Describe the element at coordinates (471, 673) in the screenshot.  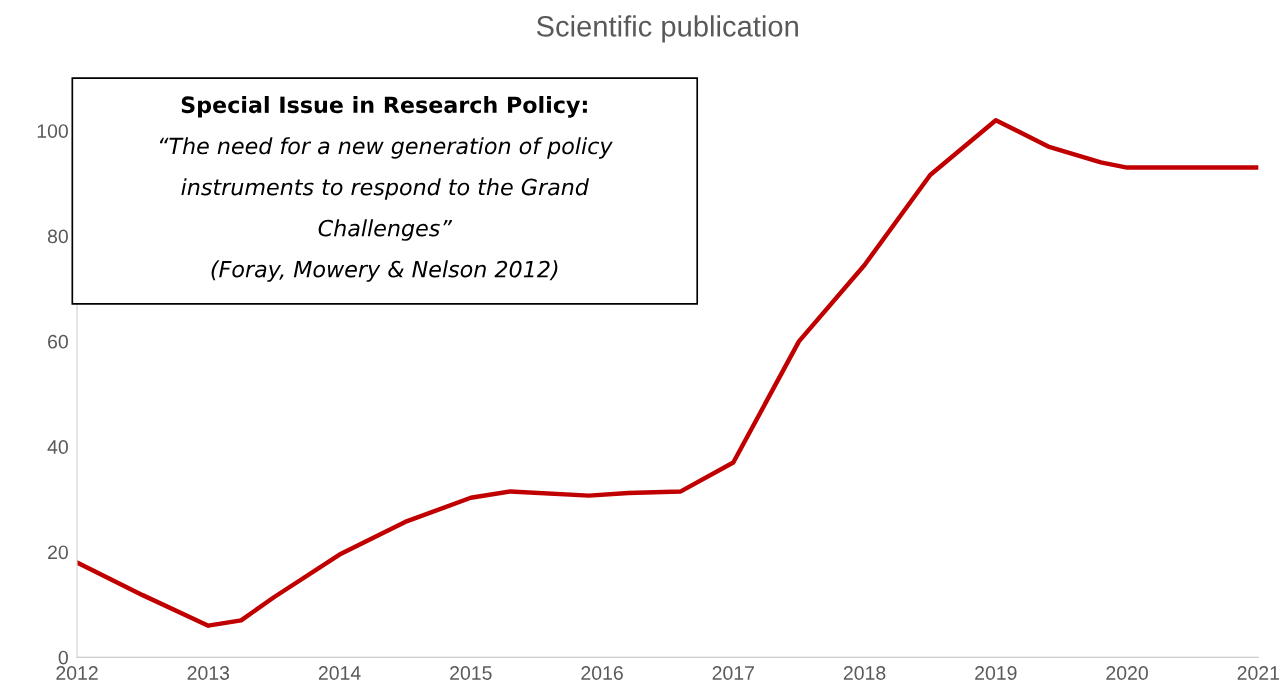
I see `x-tick-label: 2015` at that location.